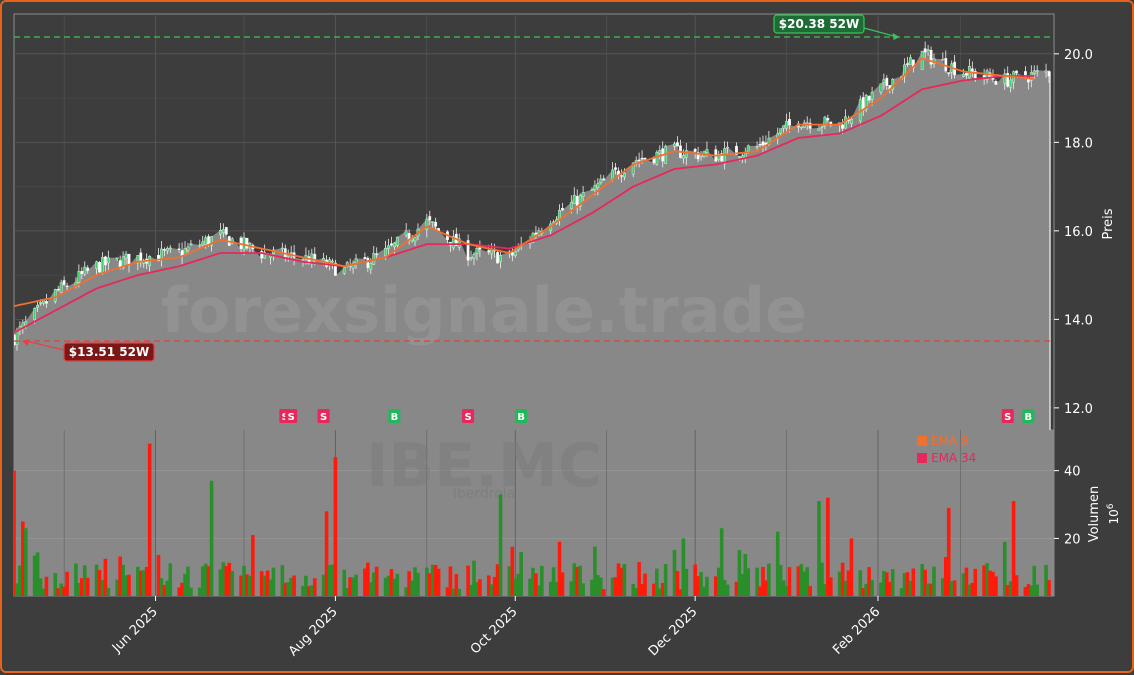  What do you see at coordinates (1007, 417) in the screenshot?
I see `sell-signal-label: S` at bounding box center [1007, 417].